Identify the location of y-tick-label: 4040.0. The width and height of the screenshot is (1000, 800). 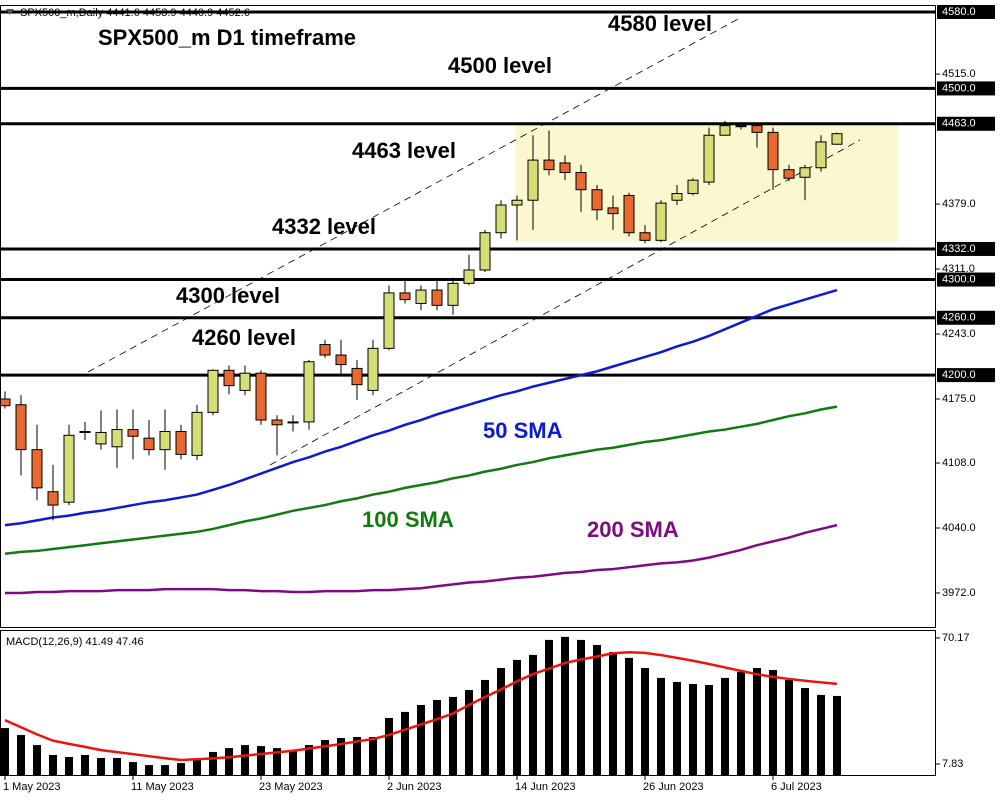
(959, 528).